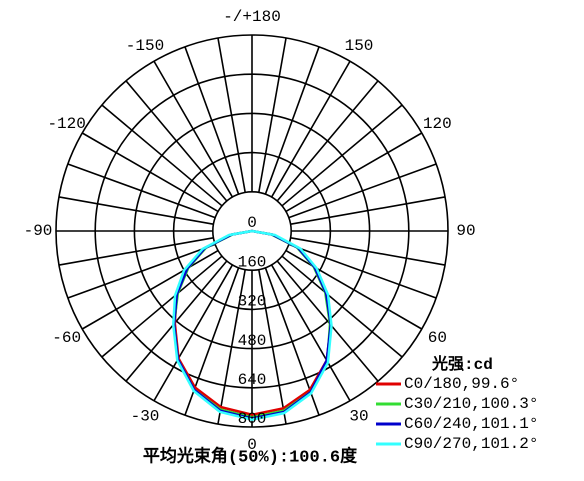 The width and height of the screenshot is (584, 481). What do you see at coordinates (252, 17) in the screenshot?
I see `theta-tick-label: -/+180` at bounding box center [252, 17].